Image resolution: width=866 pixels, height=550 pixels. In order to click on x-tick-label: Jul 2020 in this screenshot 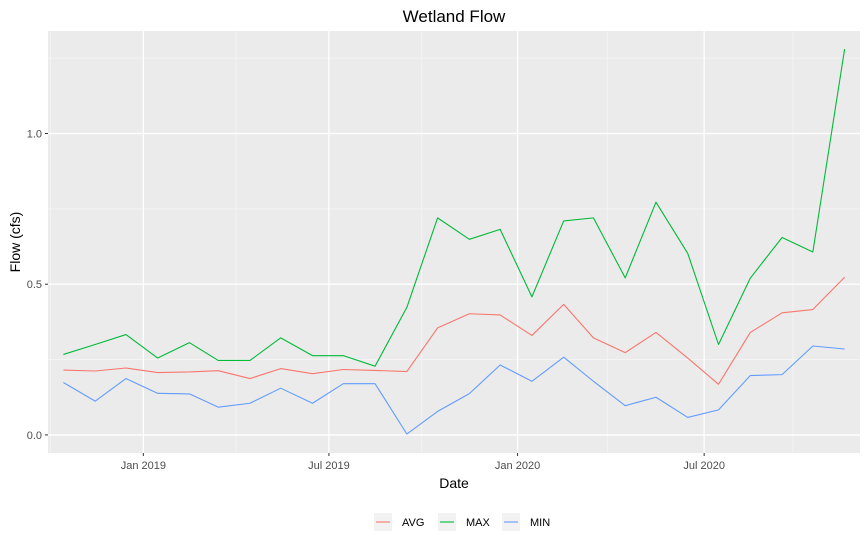, I will do `click(704, 466)`.